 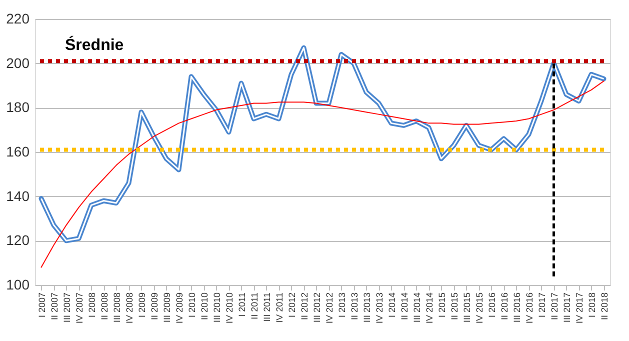 What do you see at coordinates (441, 305) in the screenshot?
I see `x-tick-label: I 2015` at bounding box center [441, 305].